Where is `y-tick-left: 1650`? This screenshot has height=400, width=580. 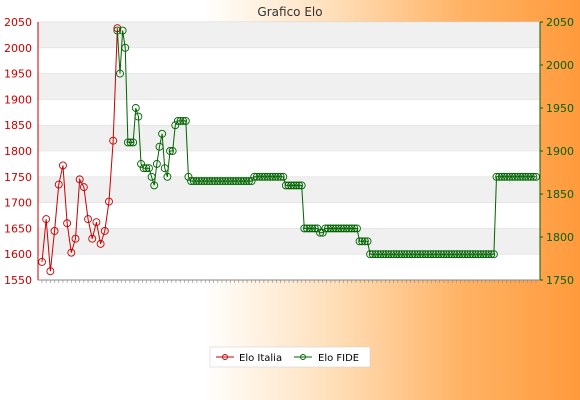
y-tick-left: 1650 is located at coordinates (18, 228).